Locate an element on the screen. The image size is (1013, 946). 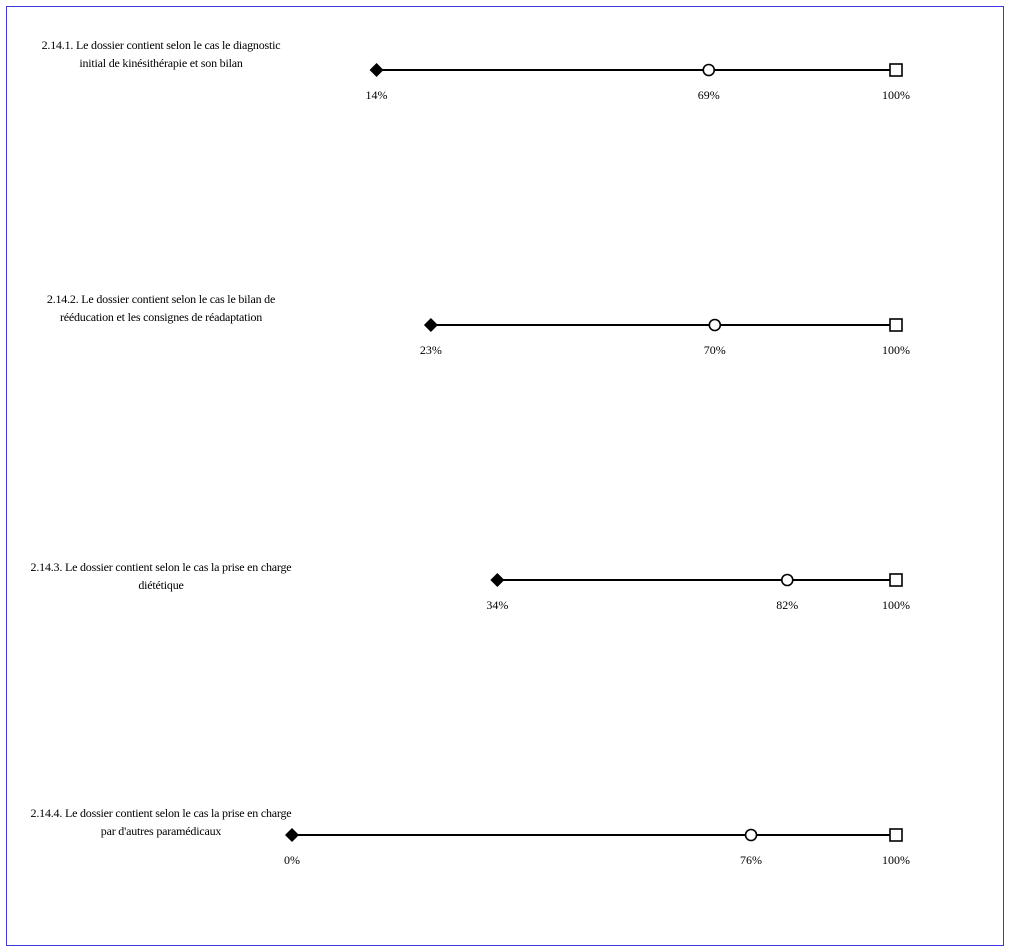
min-value-label-2: 23% is located at coordinates (431, 350).